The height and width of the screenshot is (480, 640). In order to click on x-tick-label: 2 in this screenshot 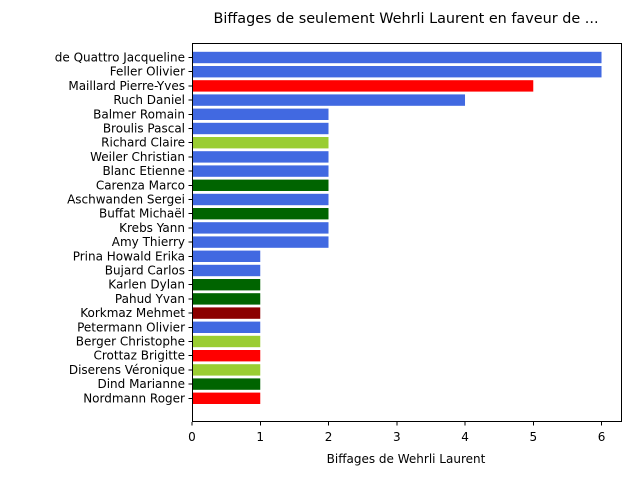, I will do `click(329, 437)`.